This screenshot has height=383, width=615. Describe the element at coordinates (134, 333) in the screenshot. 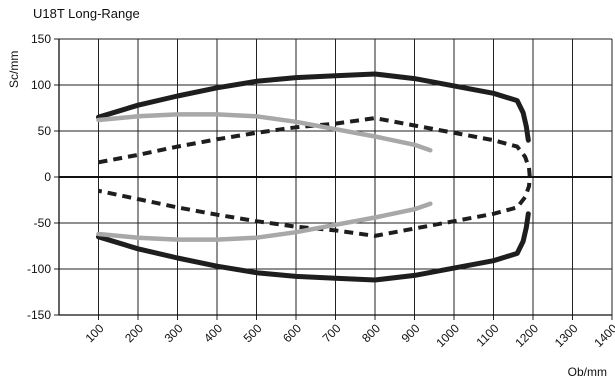

I see `x-tick-label: 200` at that location.